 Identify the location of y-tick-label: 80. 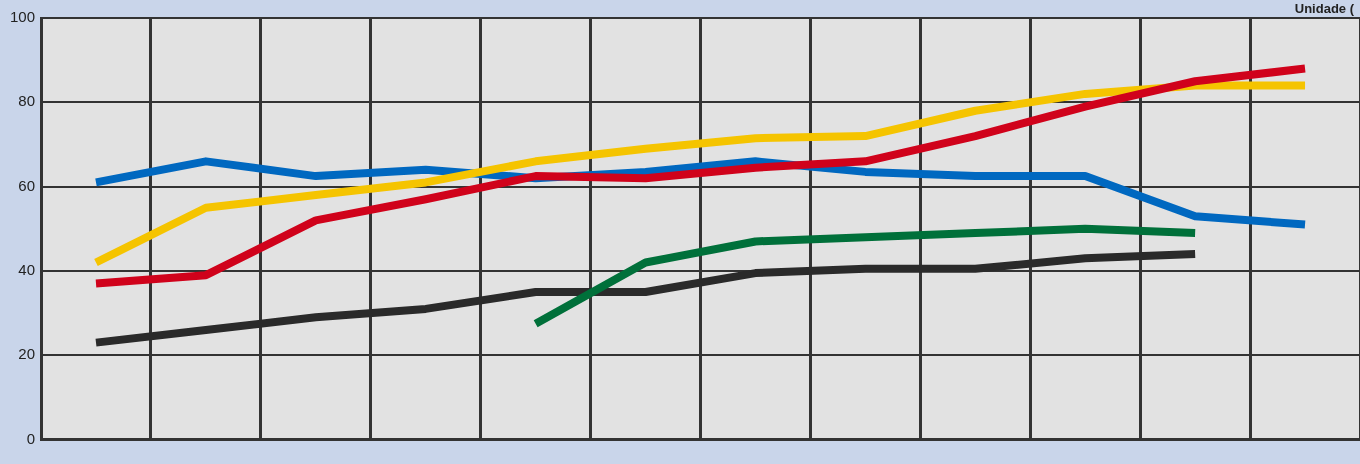
(27, 101).